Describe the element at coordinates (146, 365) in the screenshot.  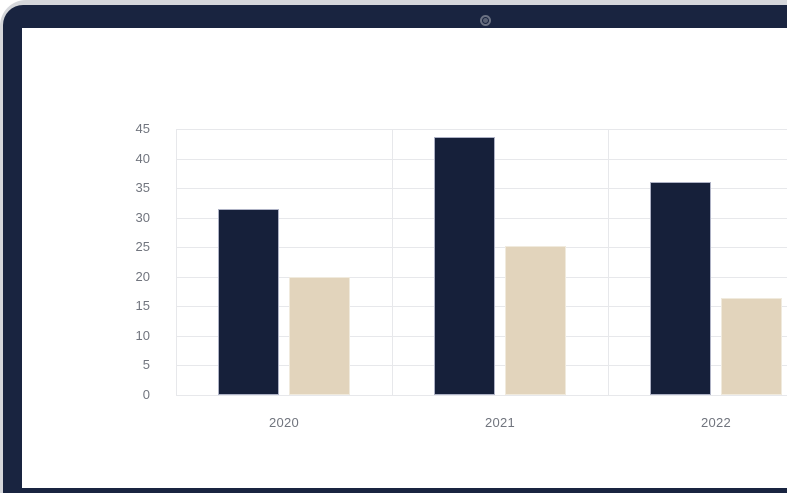
I see `y-axis-tick-label: 5` at that location.